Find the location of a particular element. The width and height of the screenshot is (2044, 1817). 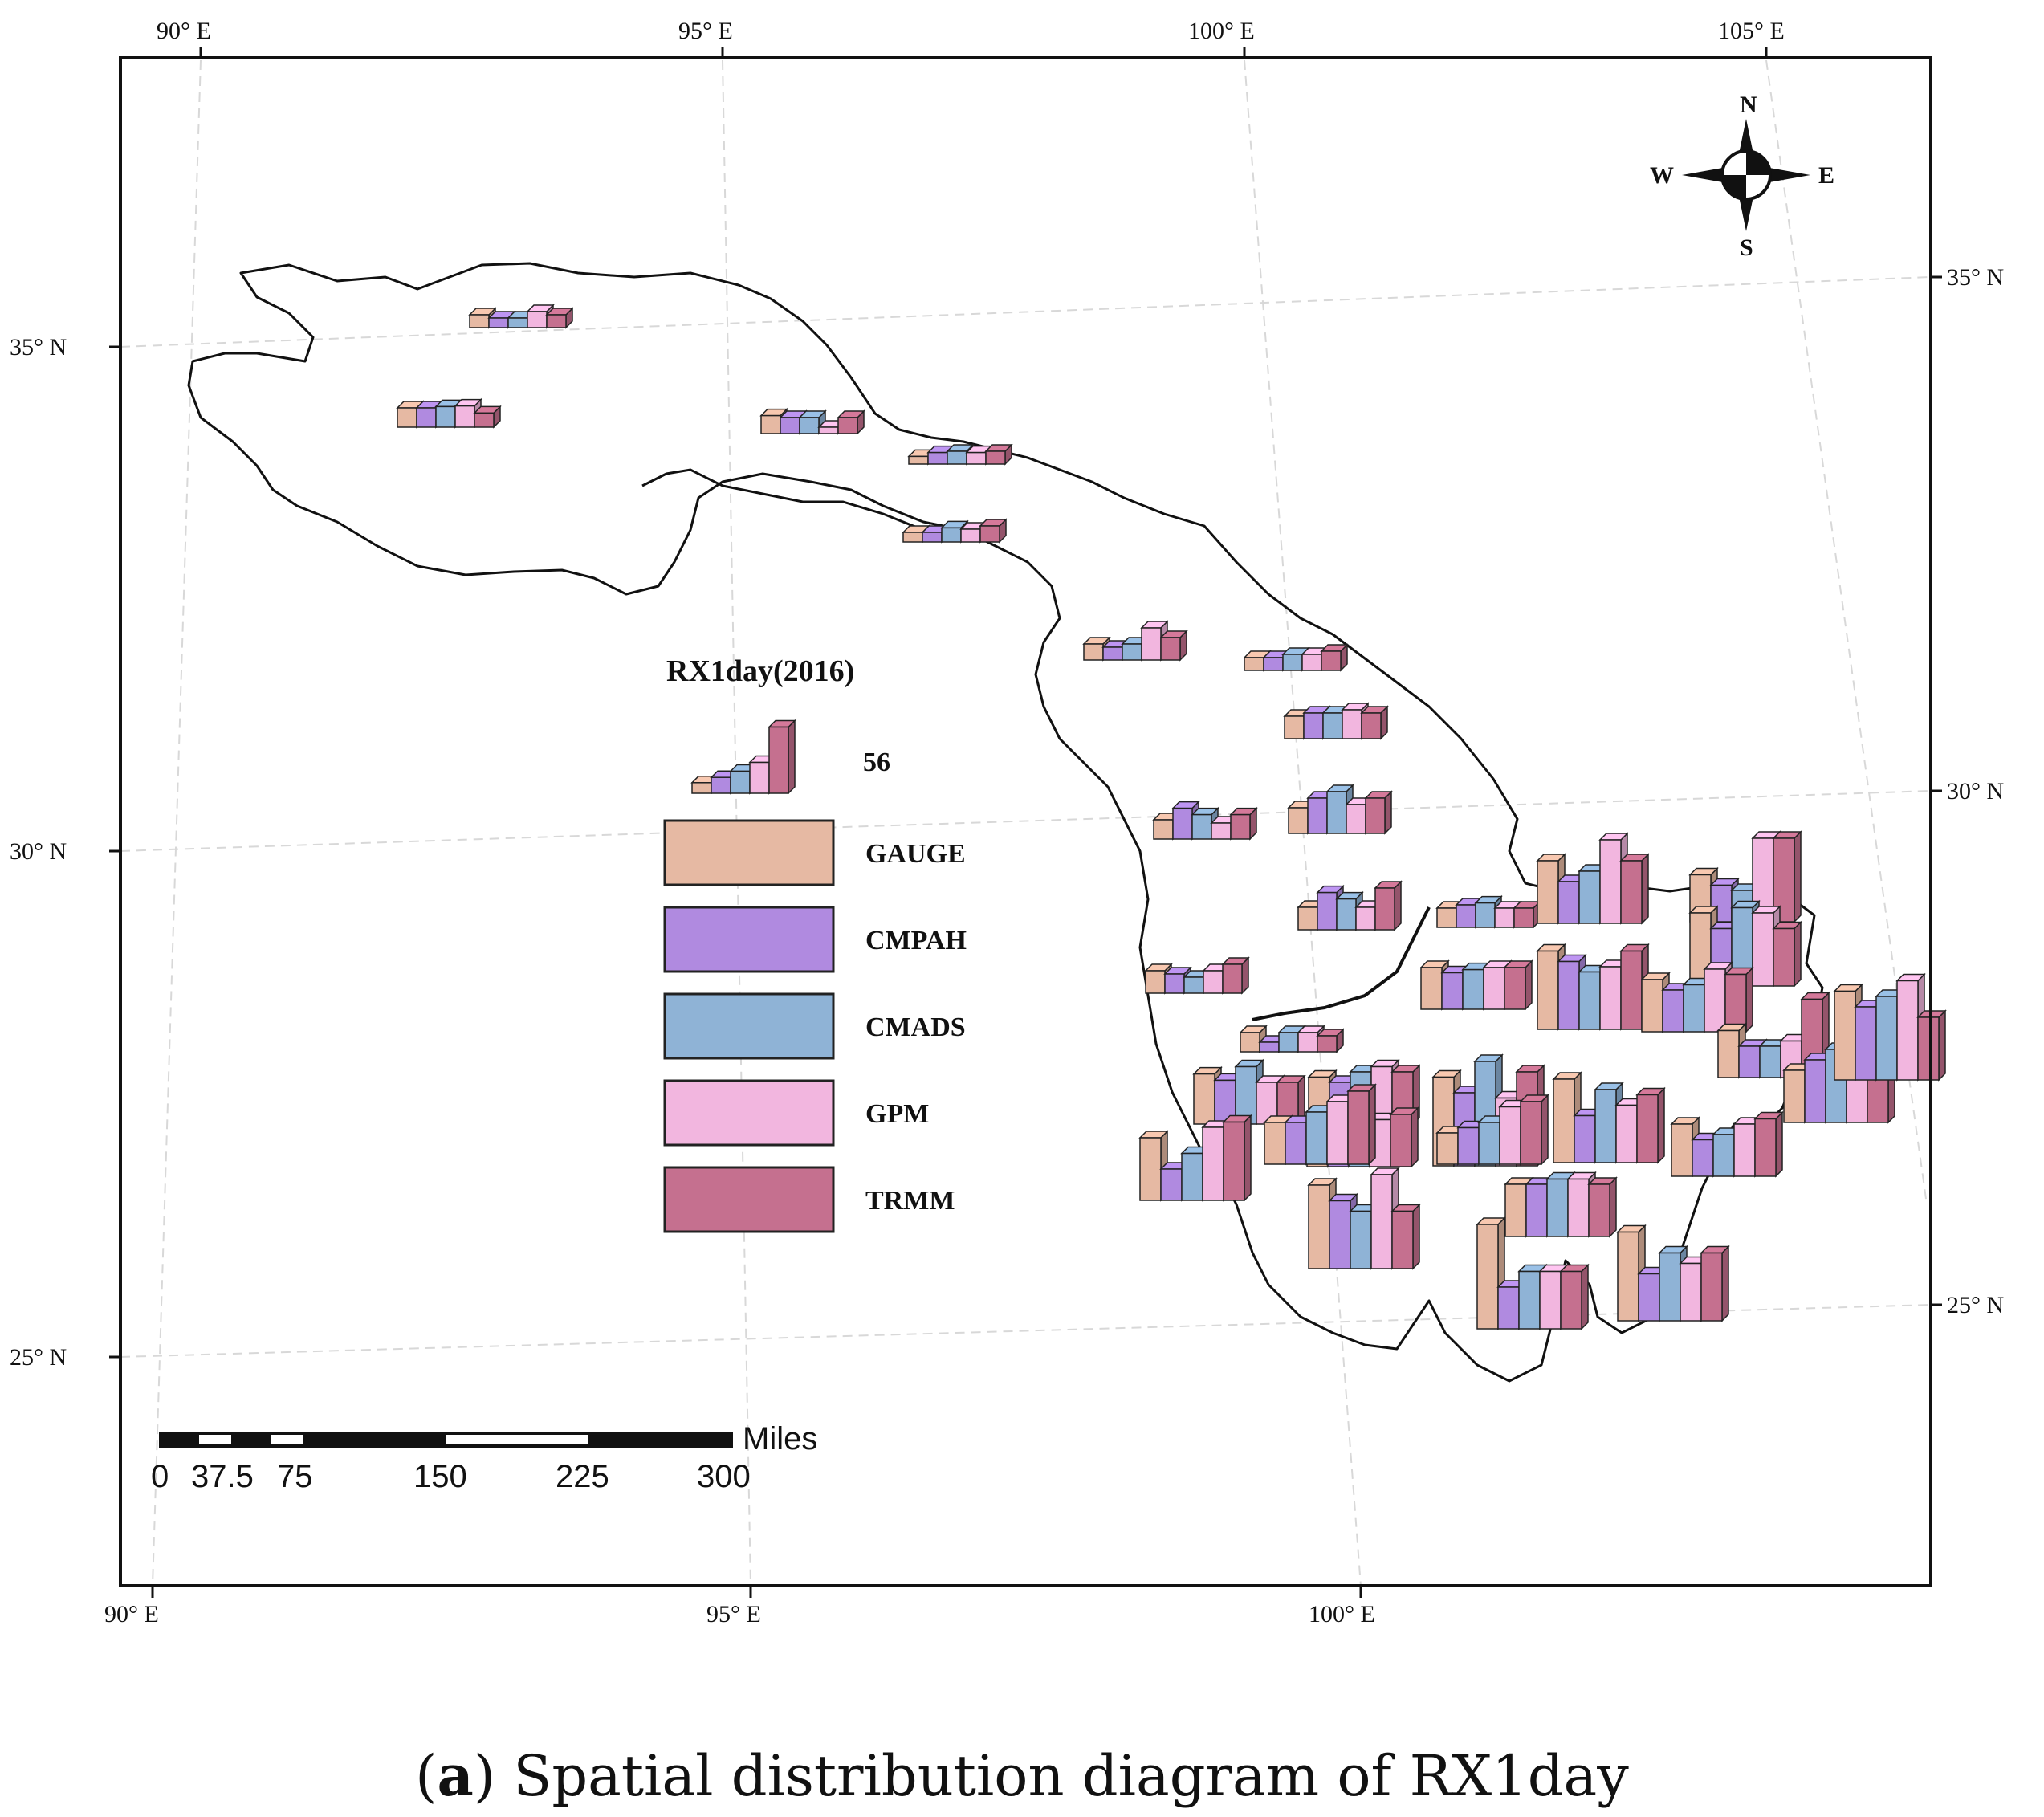

station-chart-2-bar-trmm is located at coordinates (487, 417).